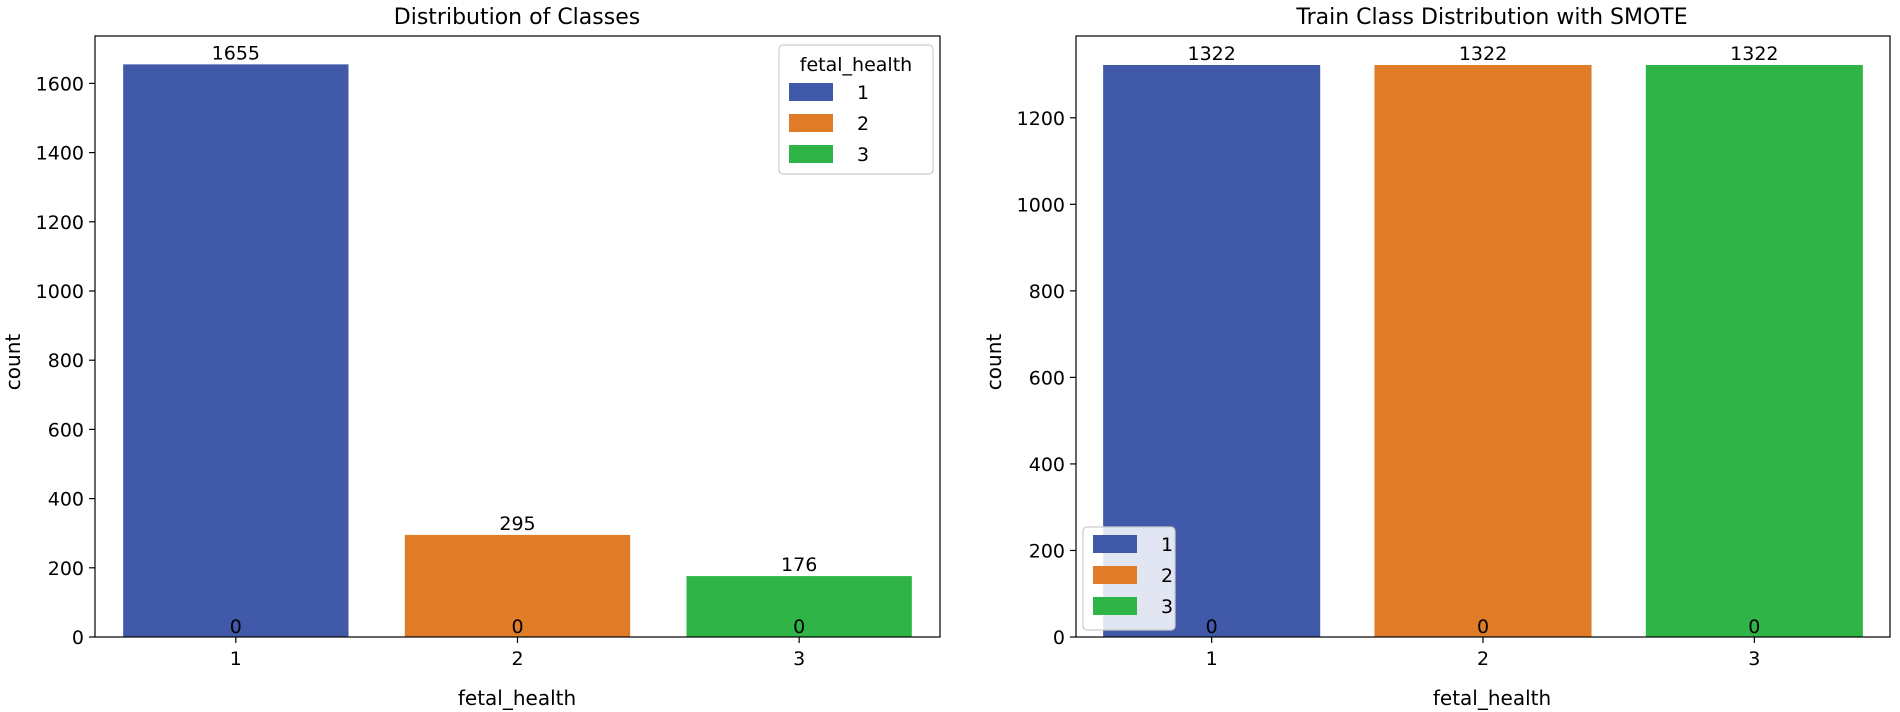 The width and height of the screenshot is (1900, 712). I want to click on bar-value-label: 1655, so click(236, 53).